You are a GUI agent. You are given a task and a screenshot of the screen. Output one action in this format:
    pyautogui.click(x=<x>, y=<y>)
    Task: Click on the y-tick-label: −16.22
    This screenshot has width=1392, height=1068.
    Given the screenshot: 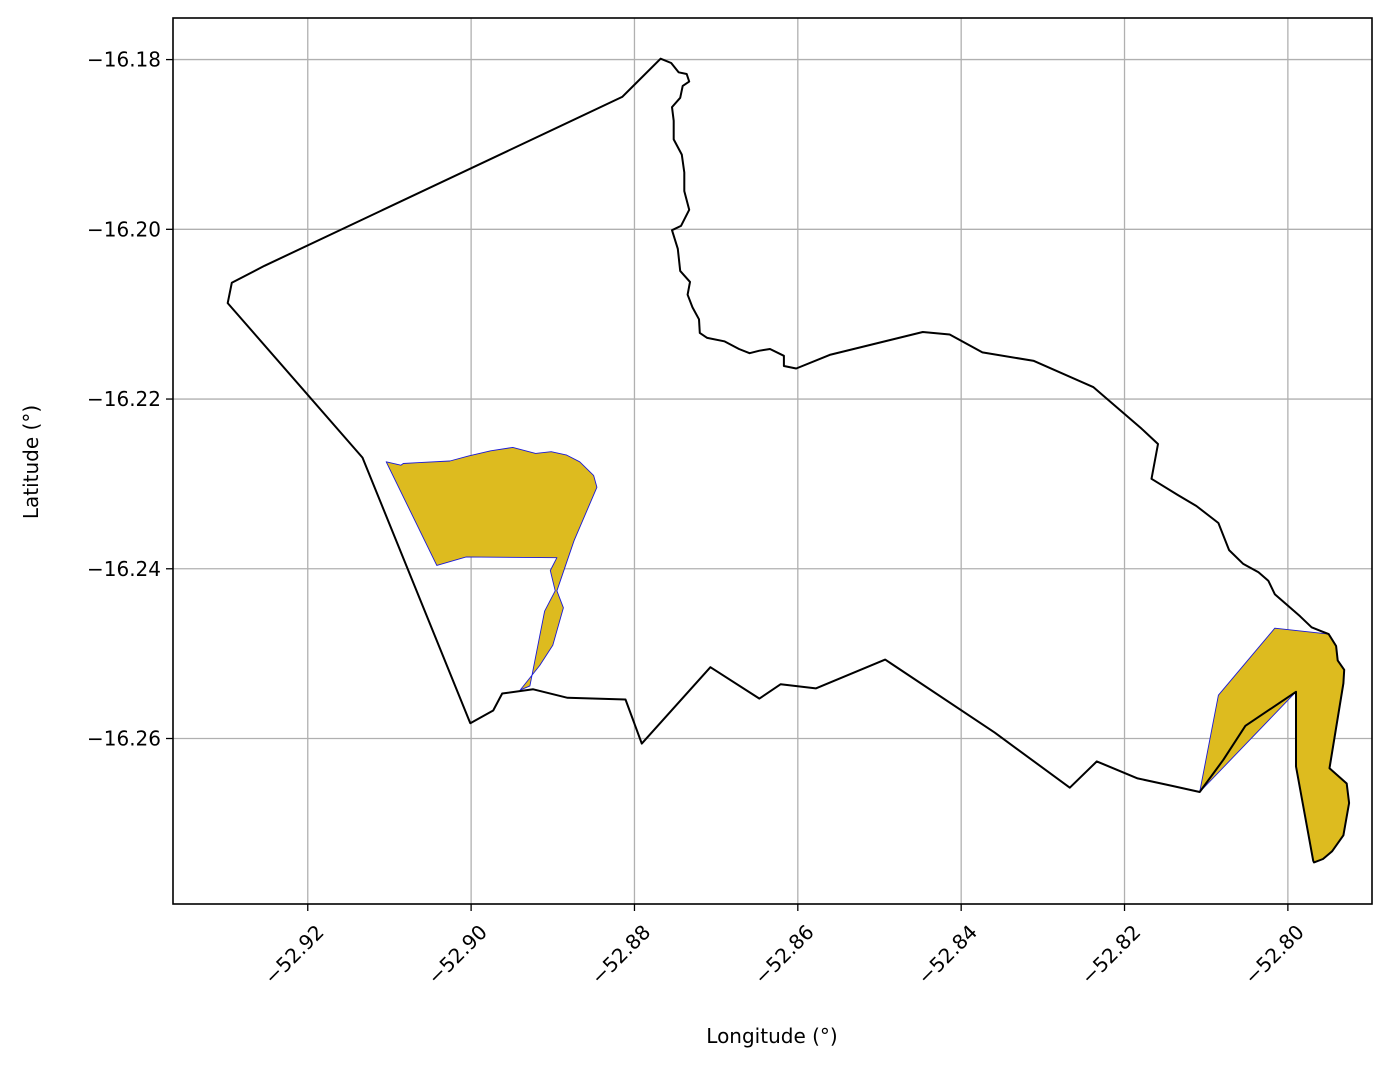 What is the action you would take?
    pyautogui.click(x=124, y=399)
    